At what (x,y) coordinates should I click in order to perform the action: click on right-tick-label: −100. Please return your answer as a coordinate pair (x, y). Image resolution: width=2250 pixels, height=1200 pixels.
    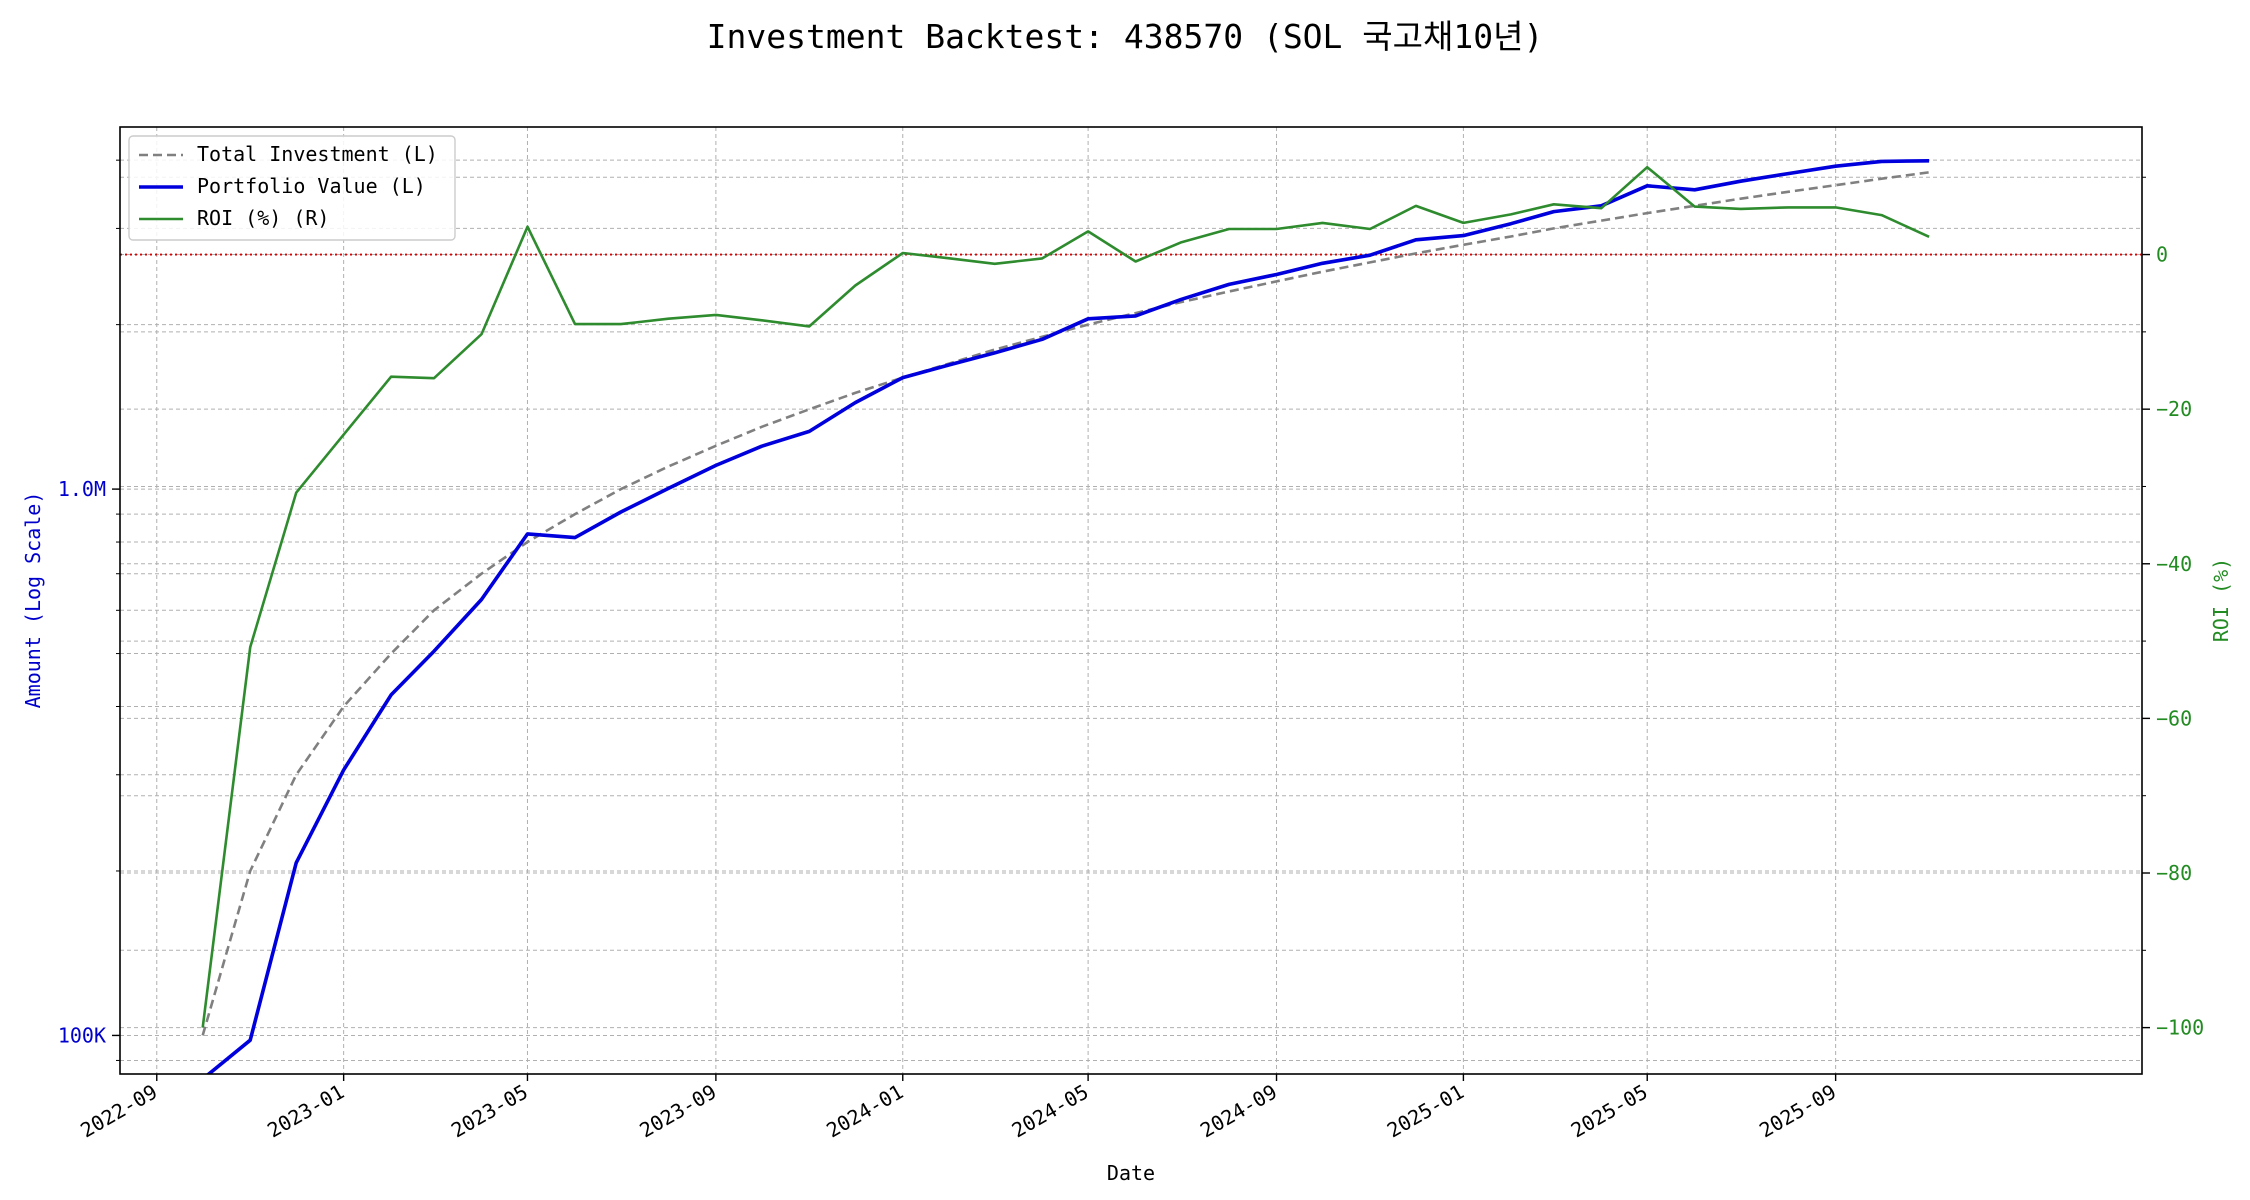
    Looking at the image, I should click on (2180, 1028).